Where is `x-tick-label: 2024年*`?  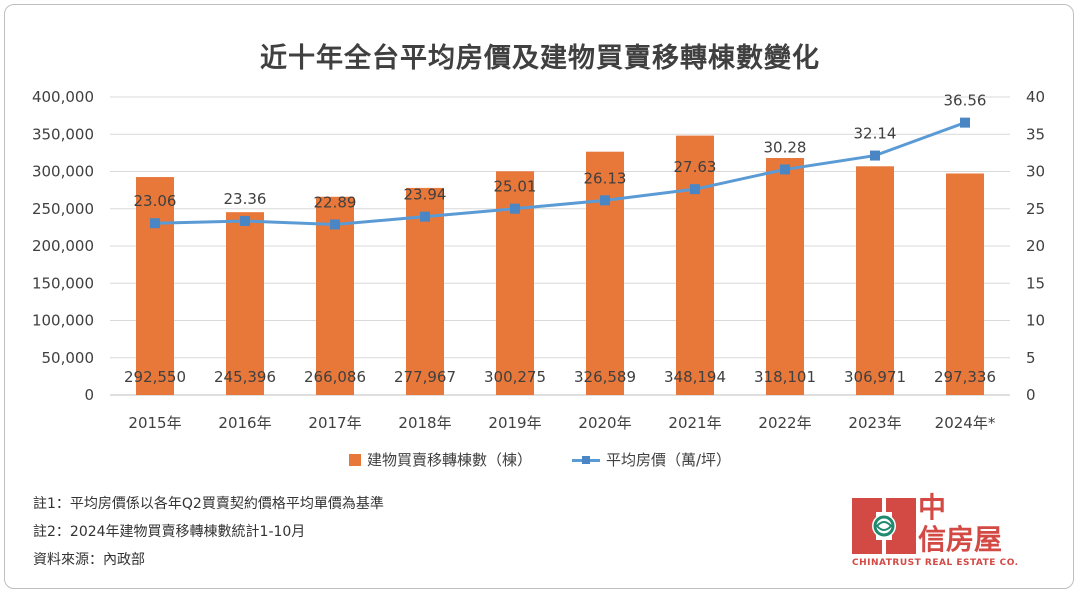 x-tick-label: 2024年* is located at coordinates (965, 423).